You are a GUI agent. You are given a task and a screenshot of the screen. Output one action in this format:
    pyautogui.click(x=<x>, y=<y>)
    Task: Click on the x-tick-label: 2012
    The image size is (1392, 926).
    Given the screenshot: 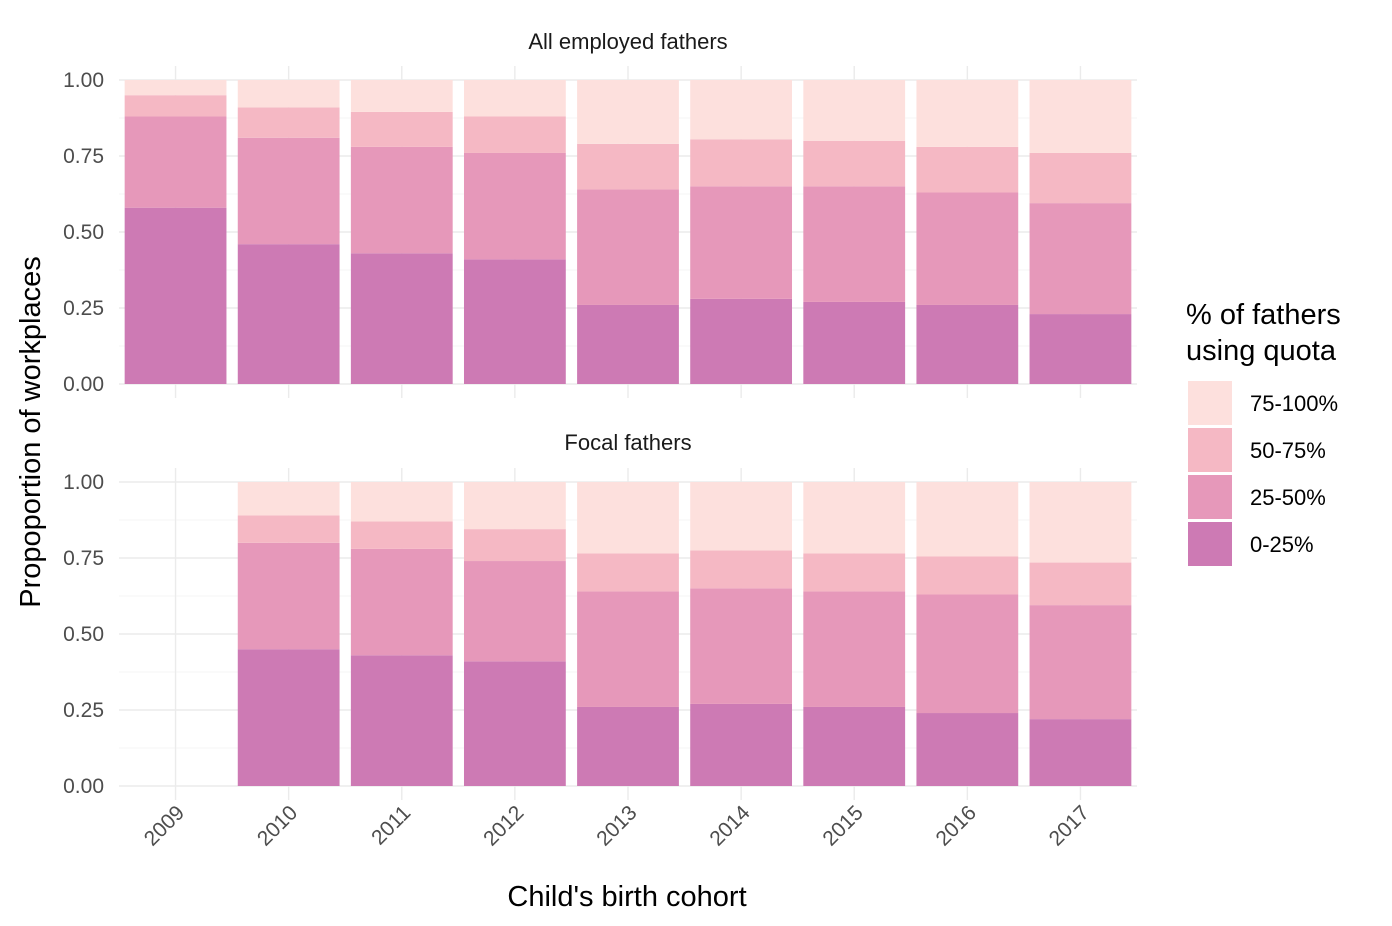 What is the action you would take?
    pyautogui.click(x=503, y=825)
    